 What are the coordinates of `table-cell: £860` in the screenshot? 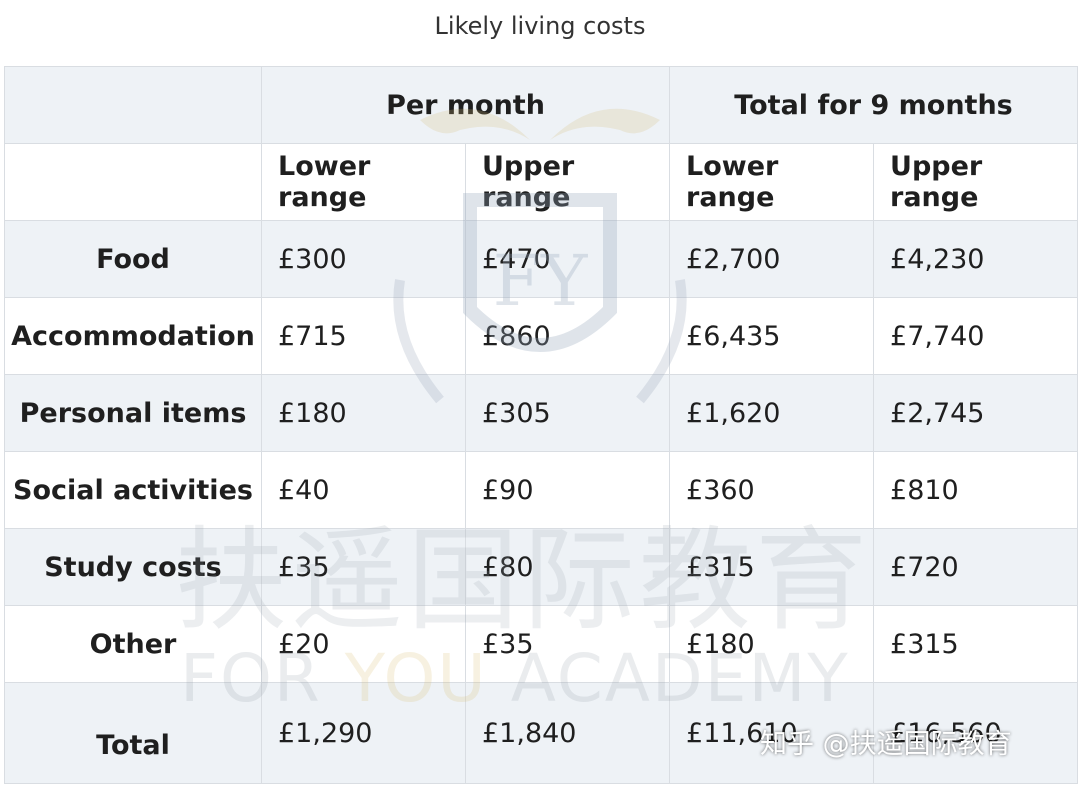 It's located at (567, 336).